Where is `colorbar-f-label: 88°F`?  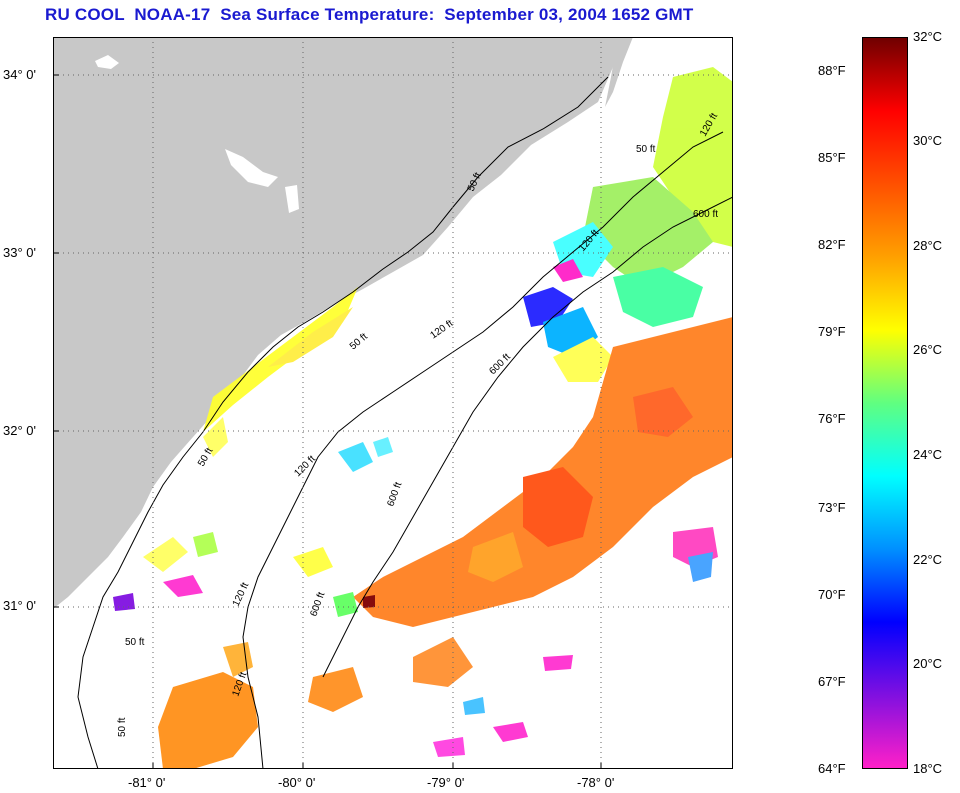
colorbar-f-label: 88°F is located at coordinates (832, 70).